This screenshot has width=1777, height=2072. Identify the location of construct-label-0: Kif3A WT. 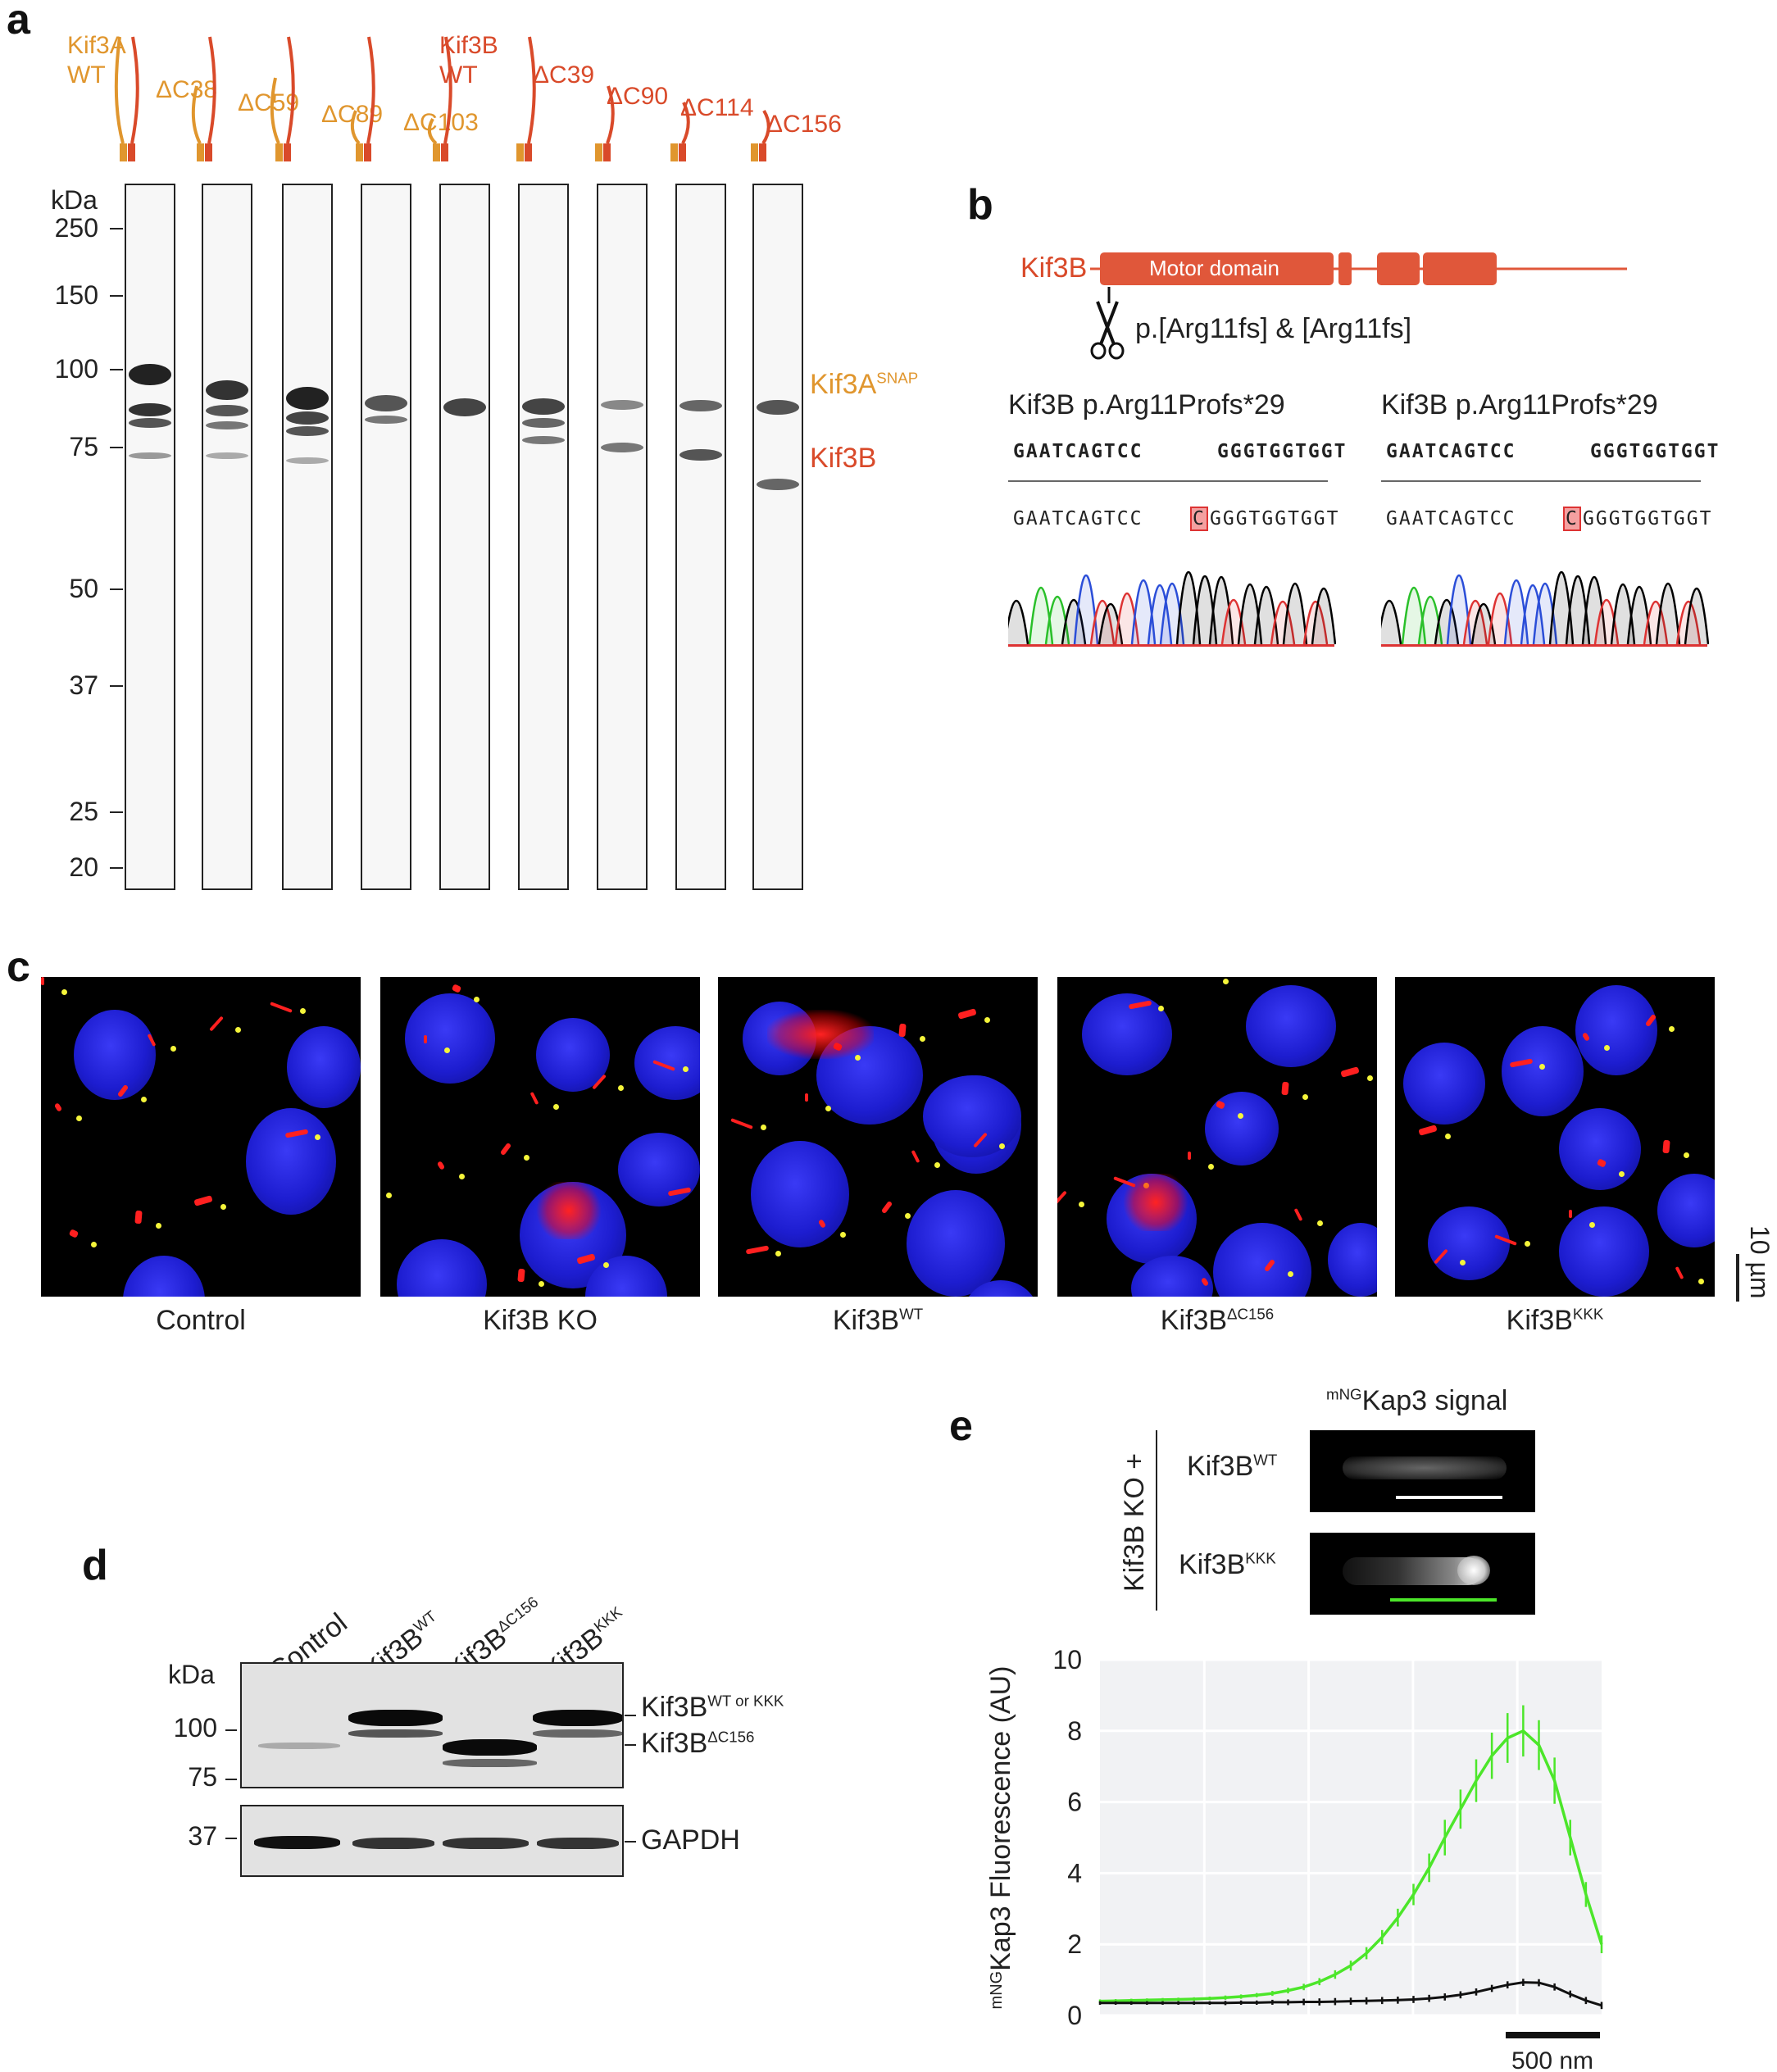
(96, 60).